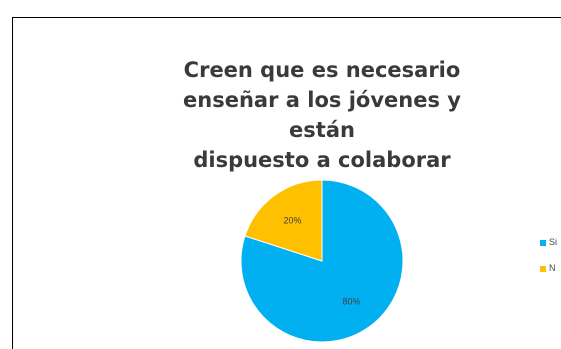 This screenshot has width=561, height=349. What do you see at coordinates (543, 242) in the screenshot?
I see `legend-swatch-si` at bounding box center [543, 242].